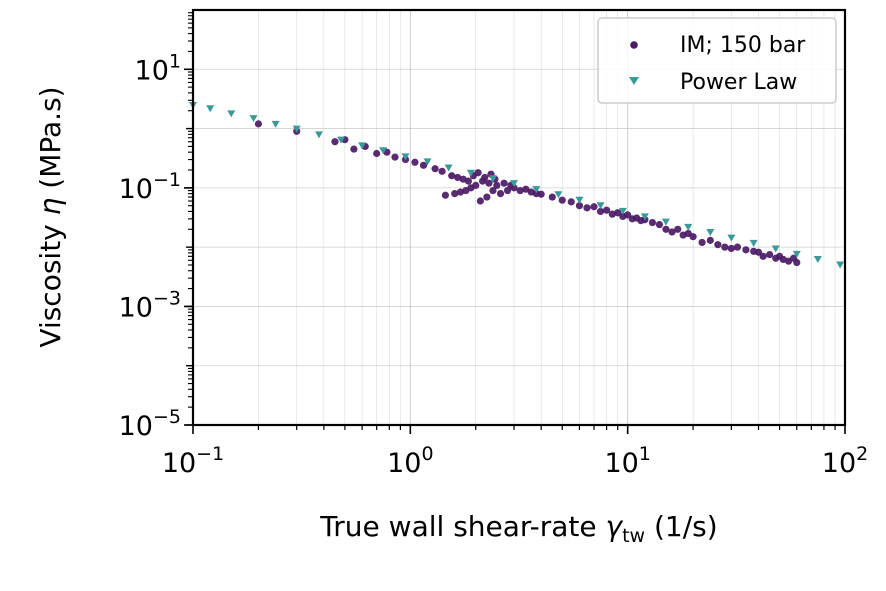 This screenshot has width=886, height=591. Describe the element at coordinates (634, 45) in the screenshot. I see `legend-marker-im` at that location.